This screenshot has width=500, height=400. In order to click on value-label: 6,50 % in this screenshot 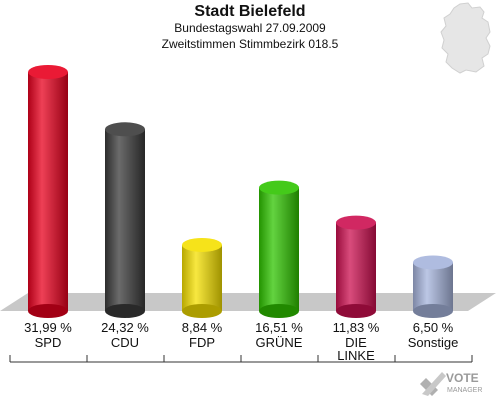, I will do `click(433, 327)`.